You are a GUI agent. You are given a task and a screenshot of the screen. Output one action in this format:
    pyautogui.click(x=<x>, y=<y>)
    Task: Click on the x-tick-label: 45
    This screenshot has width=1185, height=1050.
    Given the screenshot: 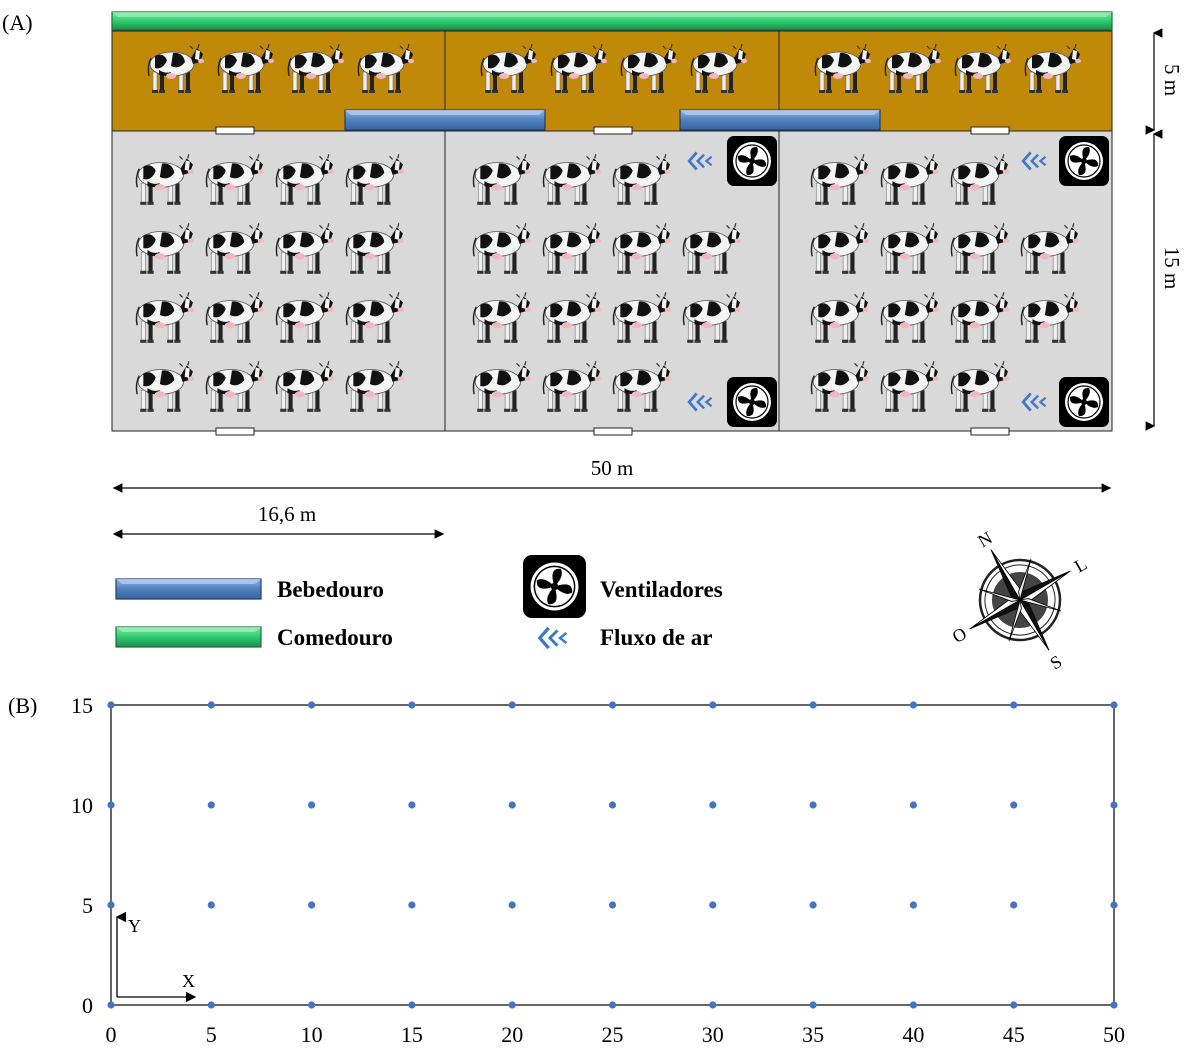 What is the action you would take?
    pyautogui.click(x=1014, y=1034)
    